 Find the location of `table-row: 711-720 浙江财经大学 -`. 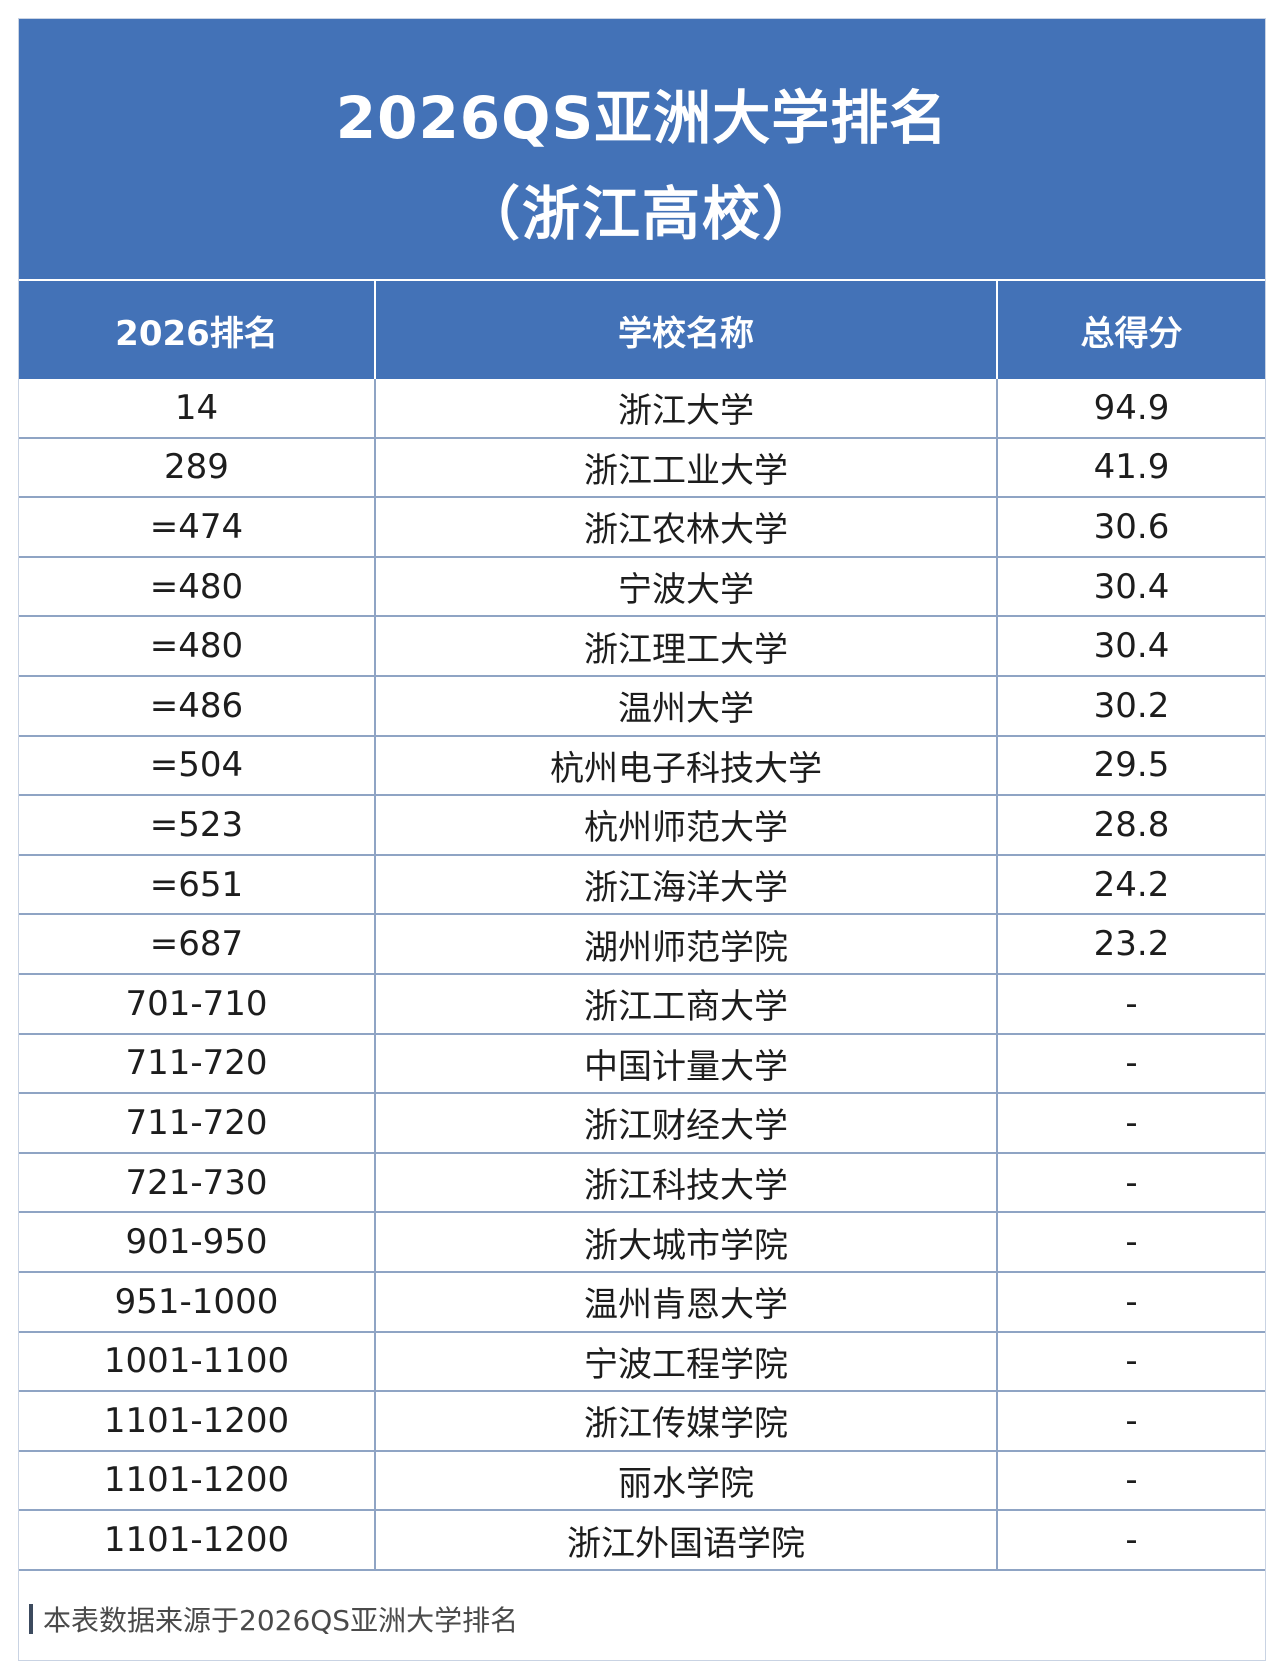

table-row: 711-720 浙江财经大学 - is located at coordinates (642, 1123).